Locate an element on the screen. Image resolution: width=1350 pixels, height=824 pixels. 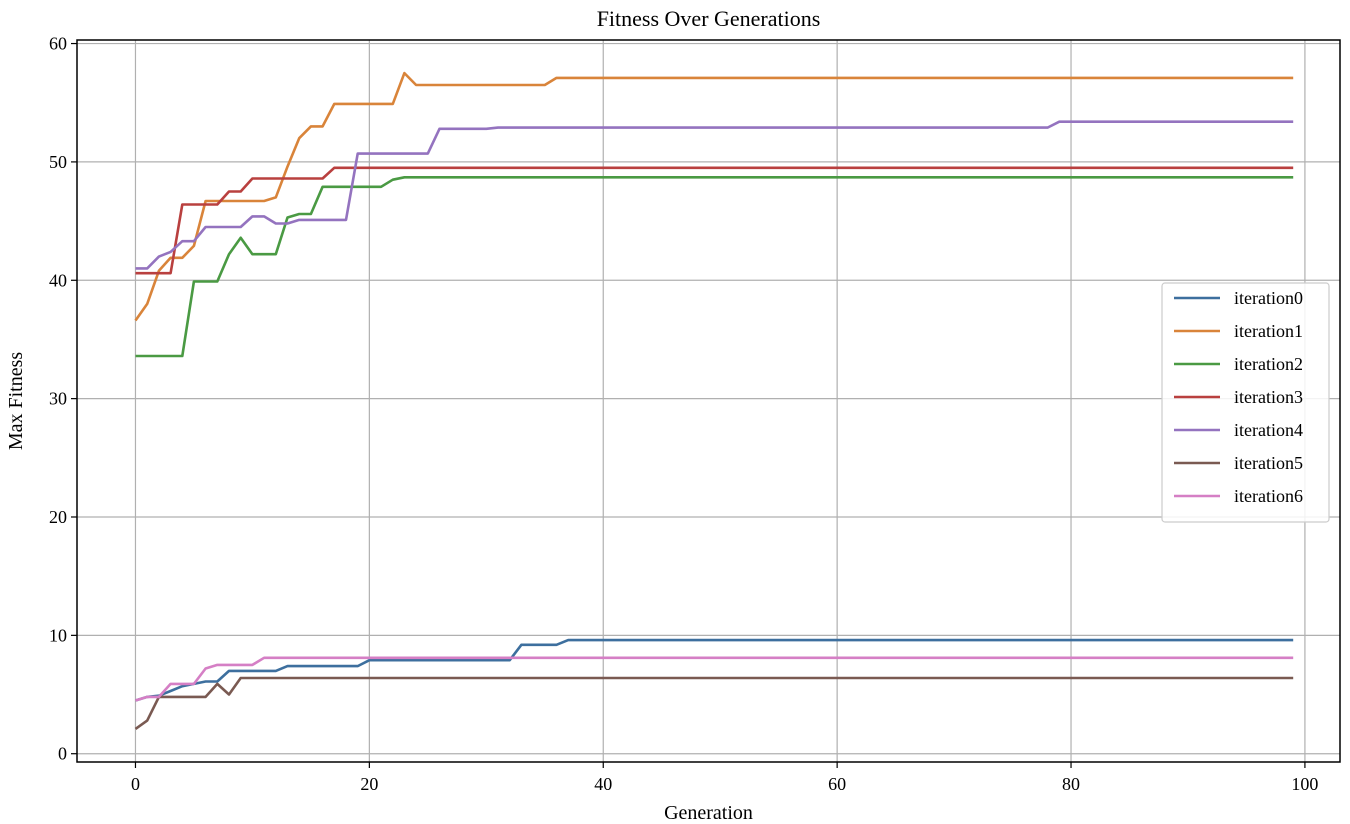
y-tick-label: 60 is located at coordinates (58, 44).